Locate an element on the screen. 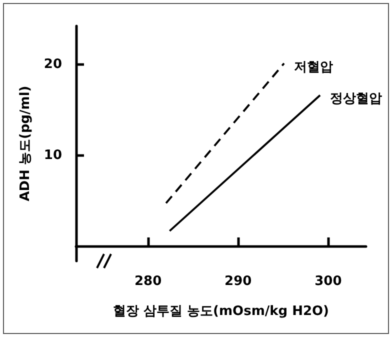 This screenshot has width=392, height=337. x-axis-title: 혈장 삼투질 농도(mOsm/kg H2O) is located at coordinates (221, 311).